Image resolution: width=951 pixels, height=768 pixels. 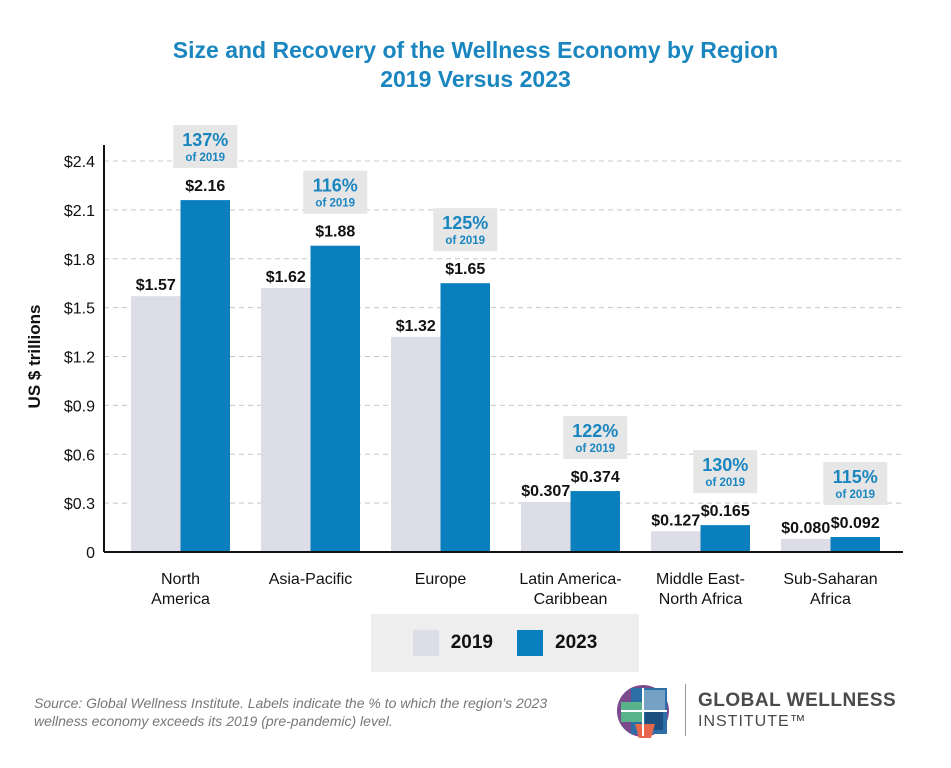 What do you see at coordinates (571, 599) in the screenshot?
I see `x-category-label: Caribbean` at bounding box center [571, 599].